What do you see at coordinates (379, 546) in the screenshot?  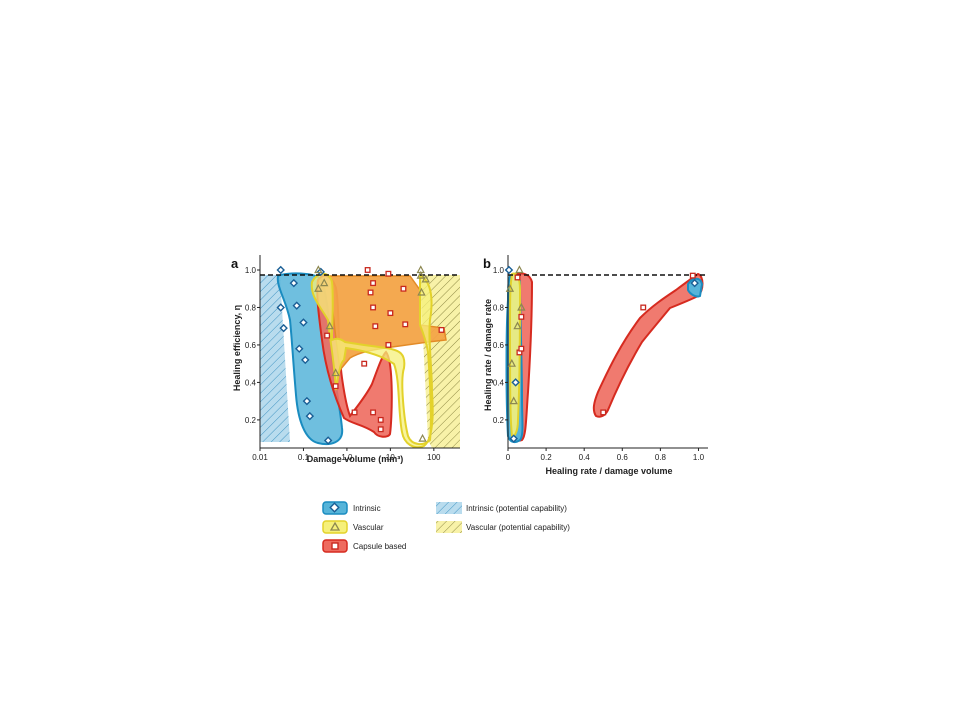 I see `legend-label-capsule: Capsule based` at bounding box center [379, 546].